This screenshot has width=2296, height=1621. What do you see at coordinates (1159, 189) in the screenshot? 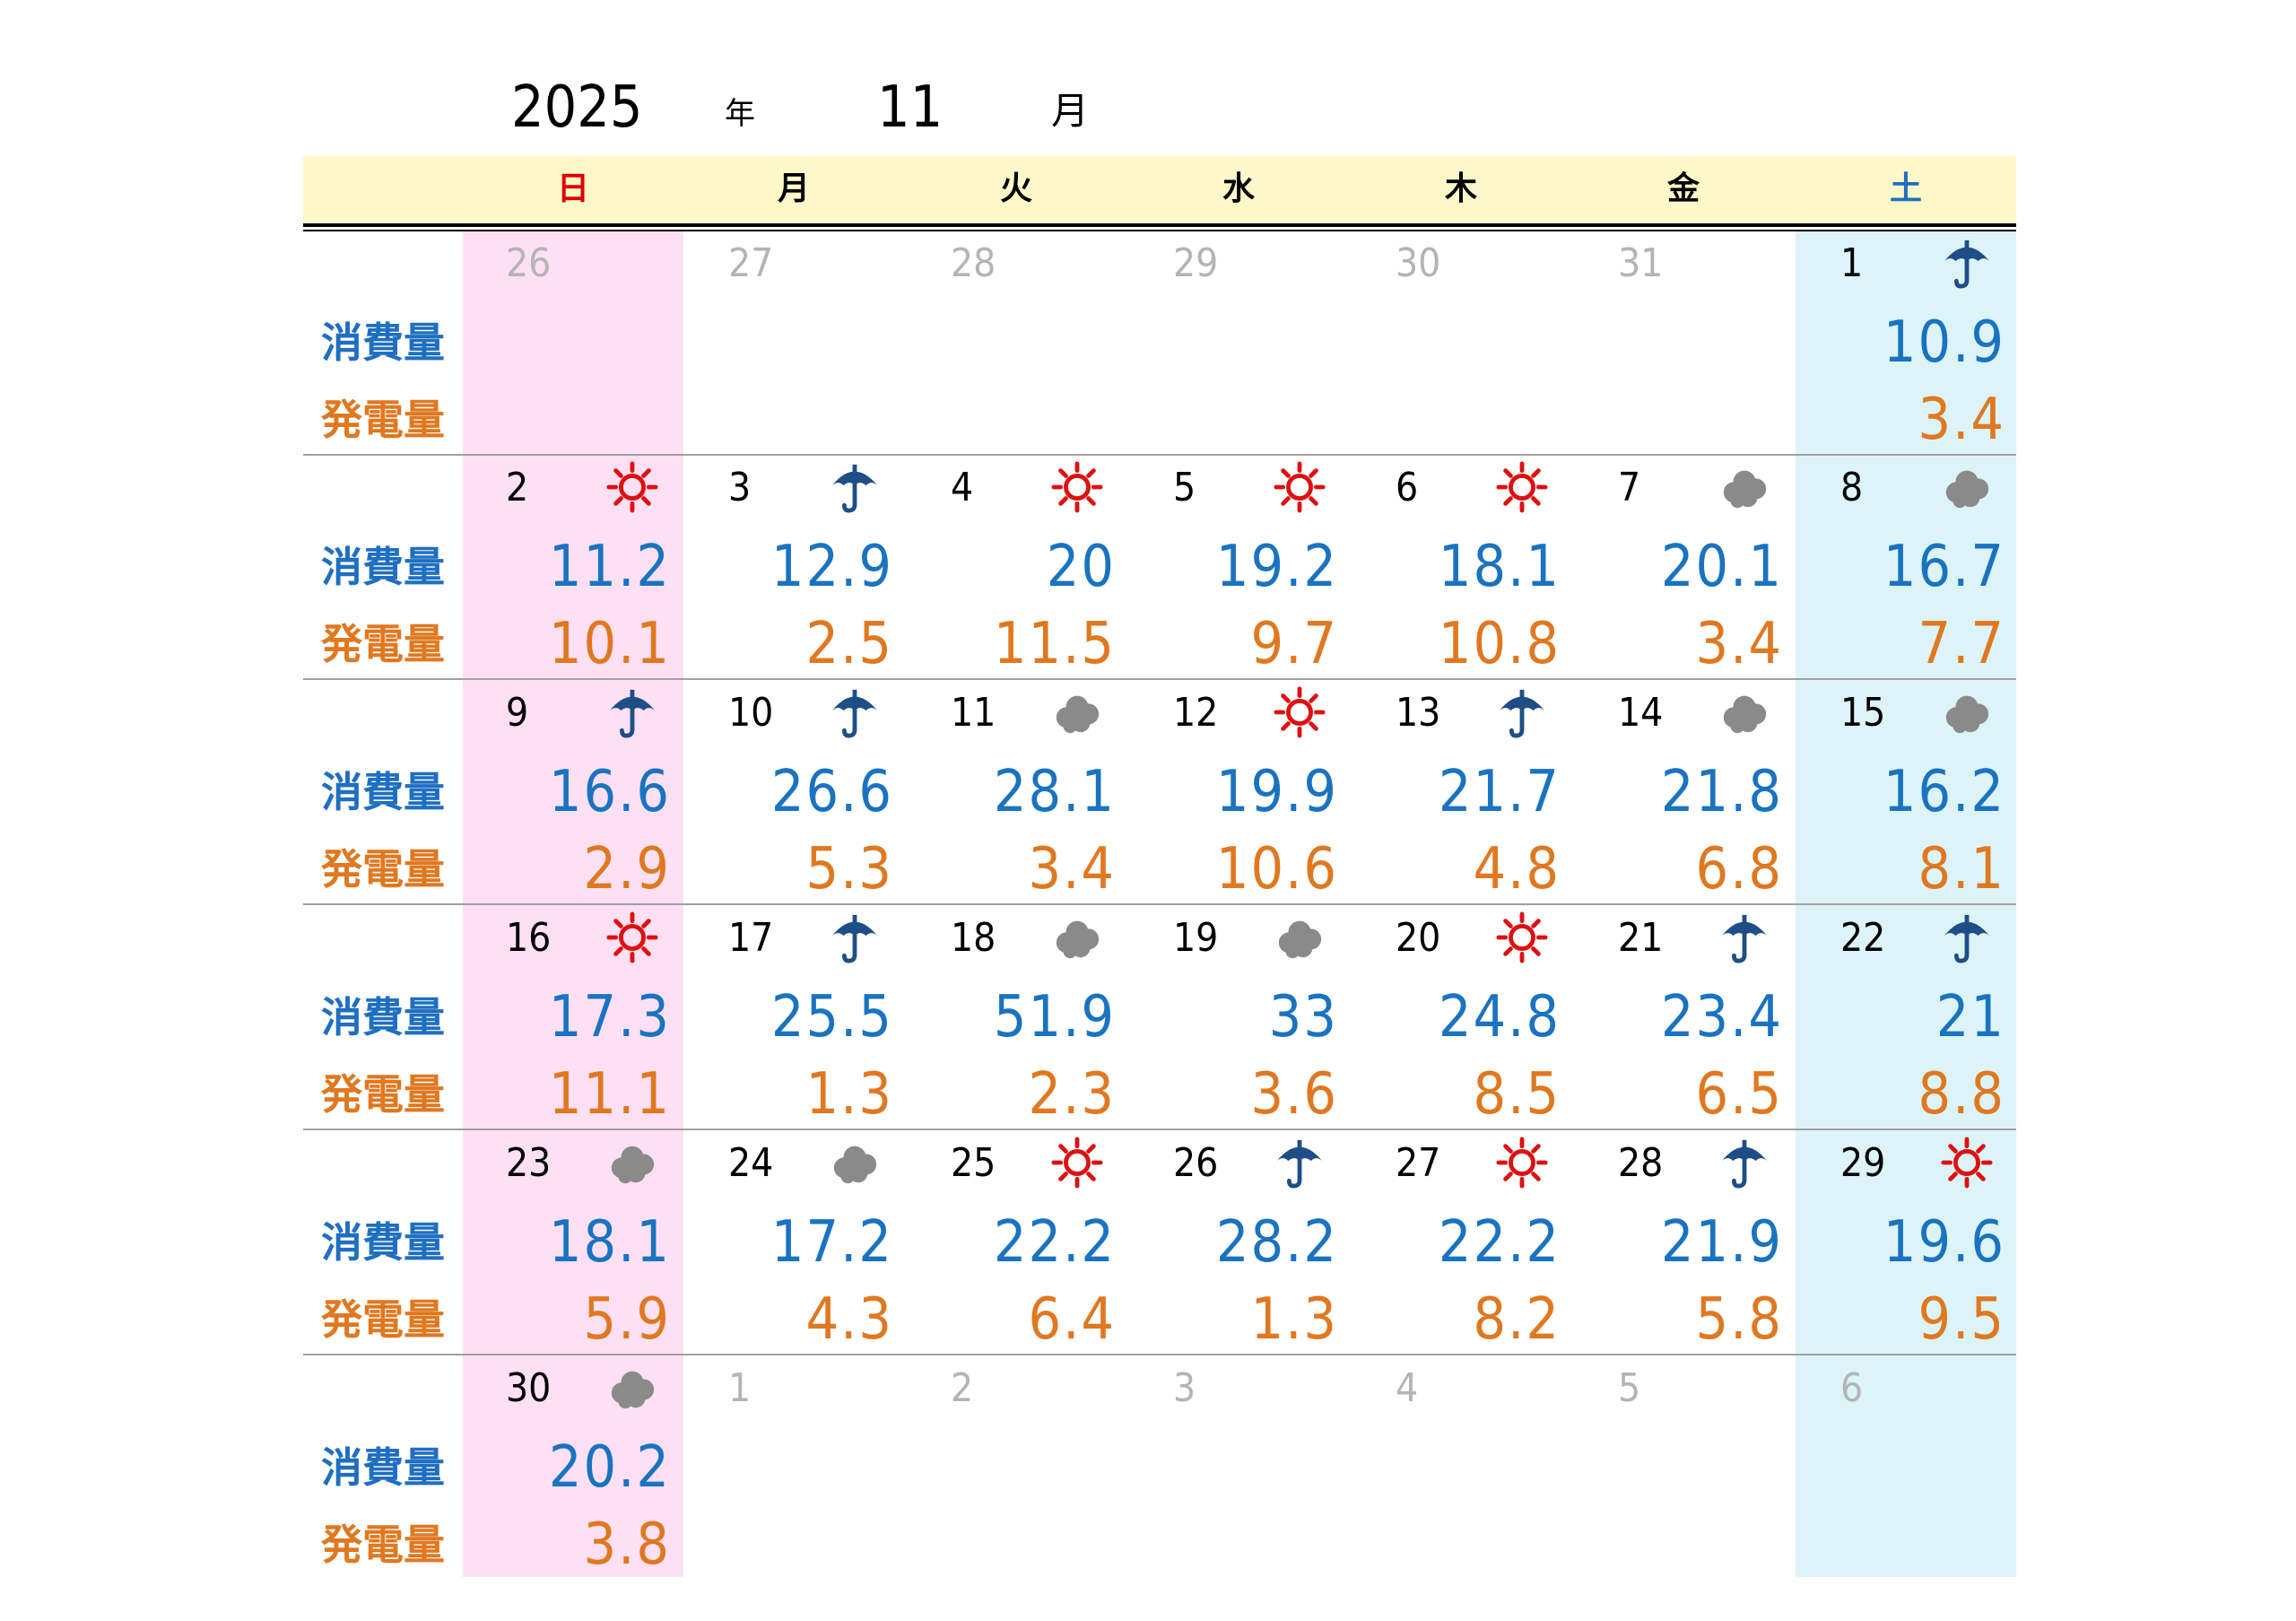
I see `weekday-header: 日 月 火 水 木 金 土` at bounding box center [1159, 189].